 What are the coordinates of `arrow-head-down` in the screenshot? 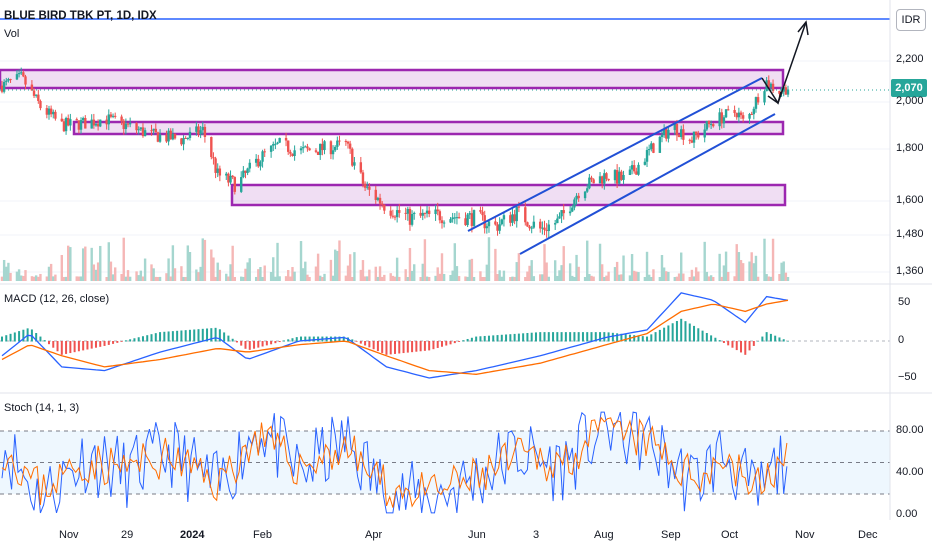 It's located at (774, 98).